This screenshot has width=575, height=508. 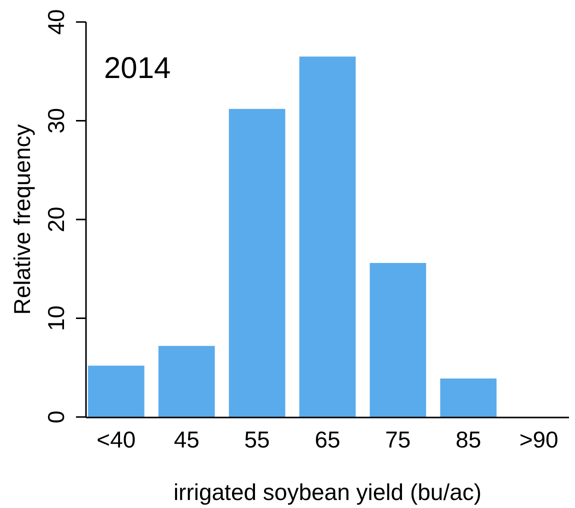 I want to click on x-tick-label: >90, so click(x=538, y=439).